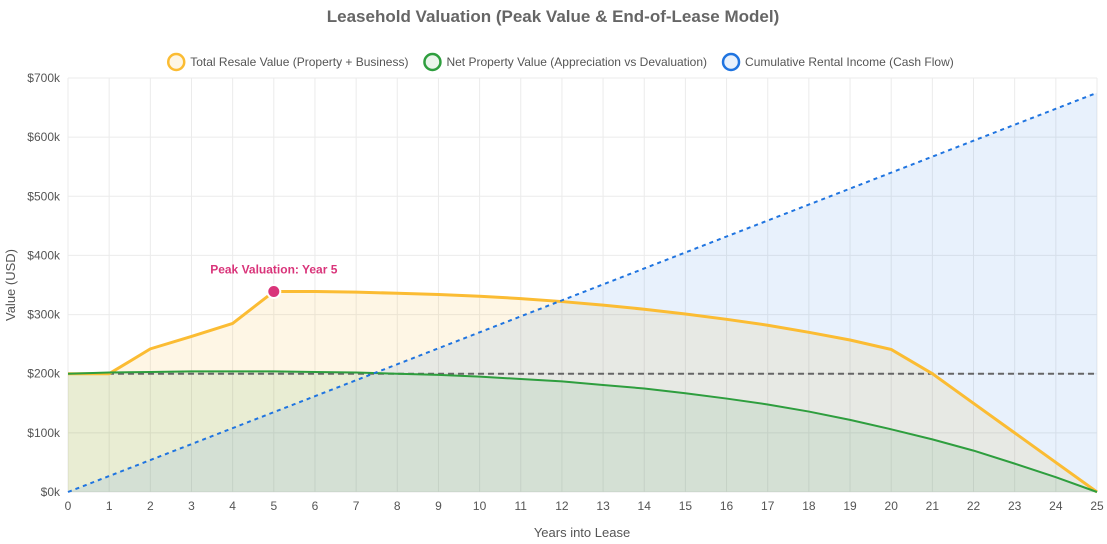 Image resolution: width=1107 pixels, height=544 pixels. Describe the element at coordinates (315, 506) in the screenshot. I see `x-tick-label-6: 6` at that location.